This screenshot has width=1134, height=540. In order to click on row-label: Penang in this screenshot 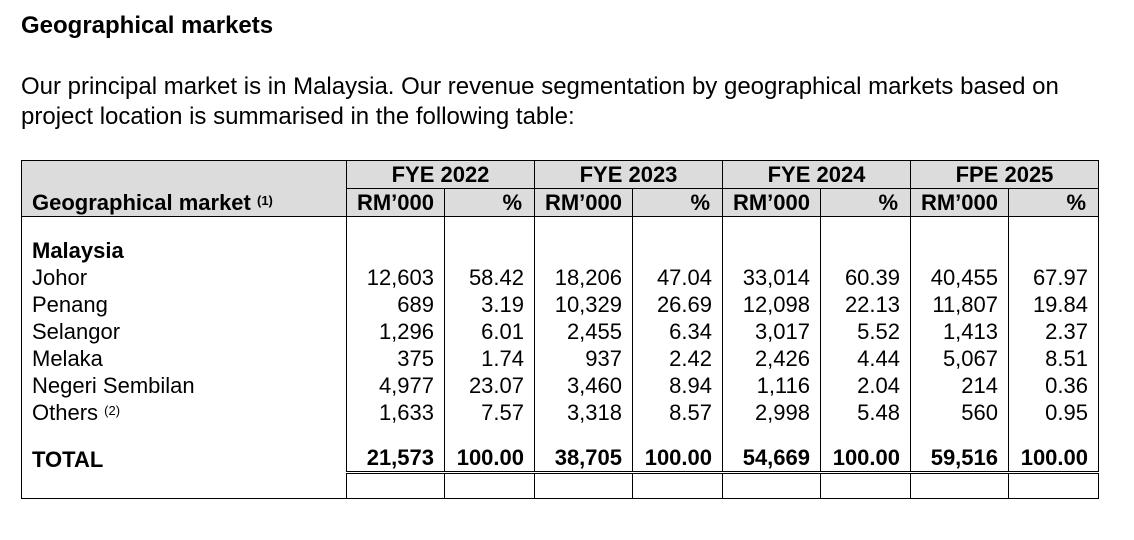, I will do `click(184, 304)`.